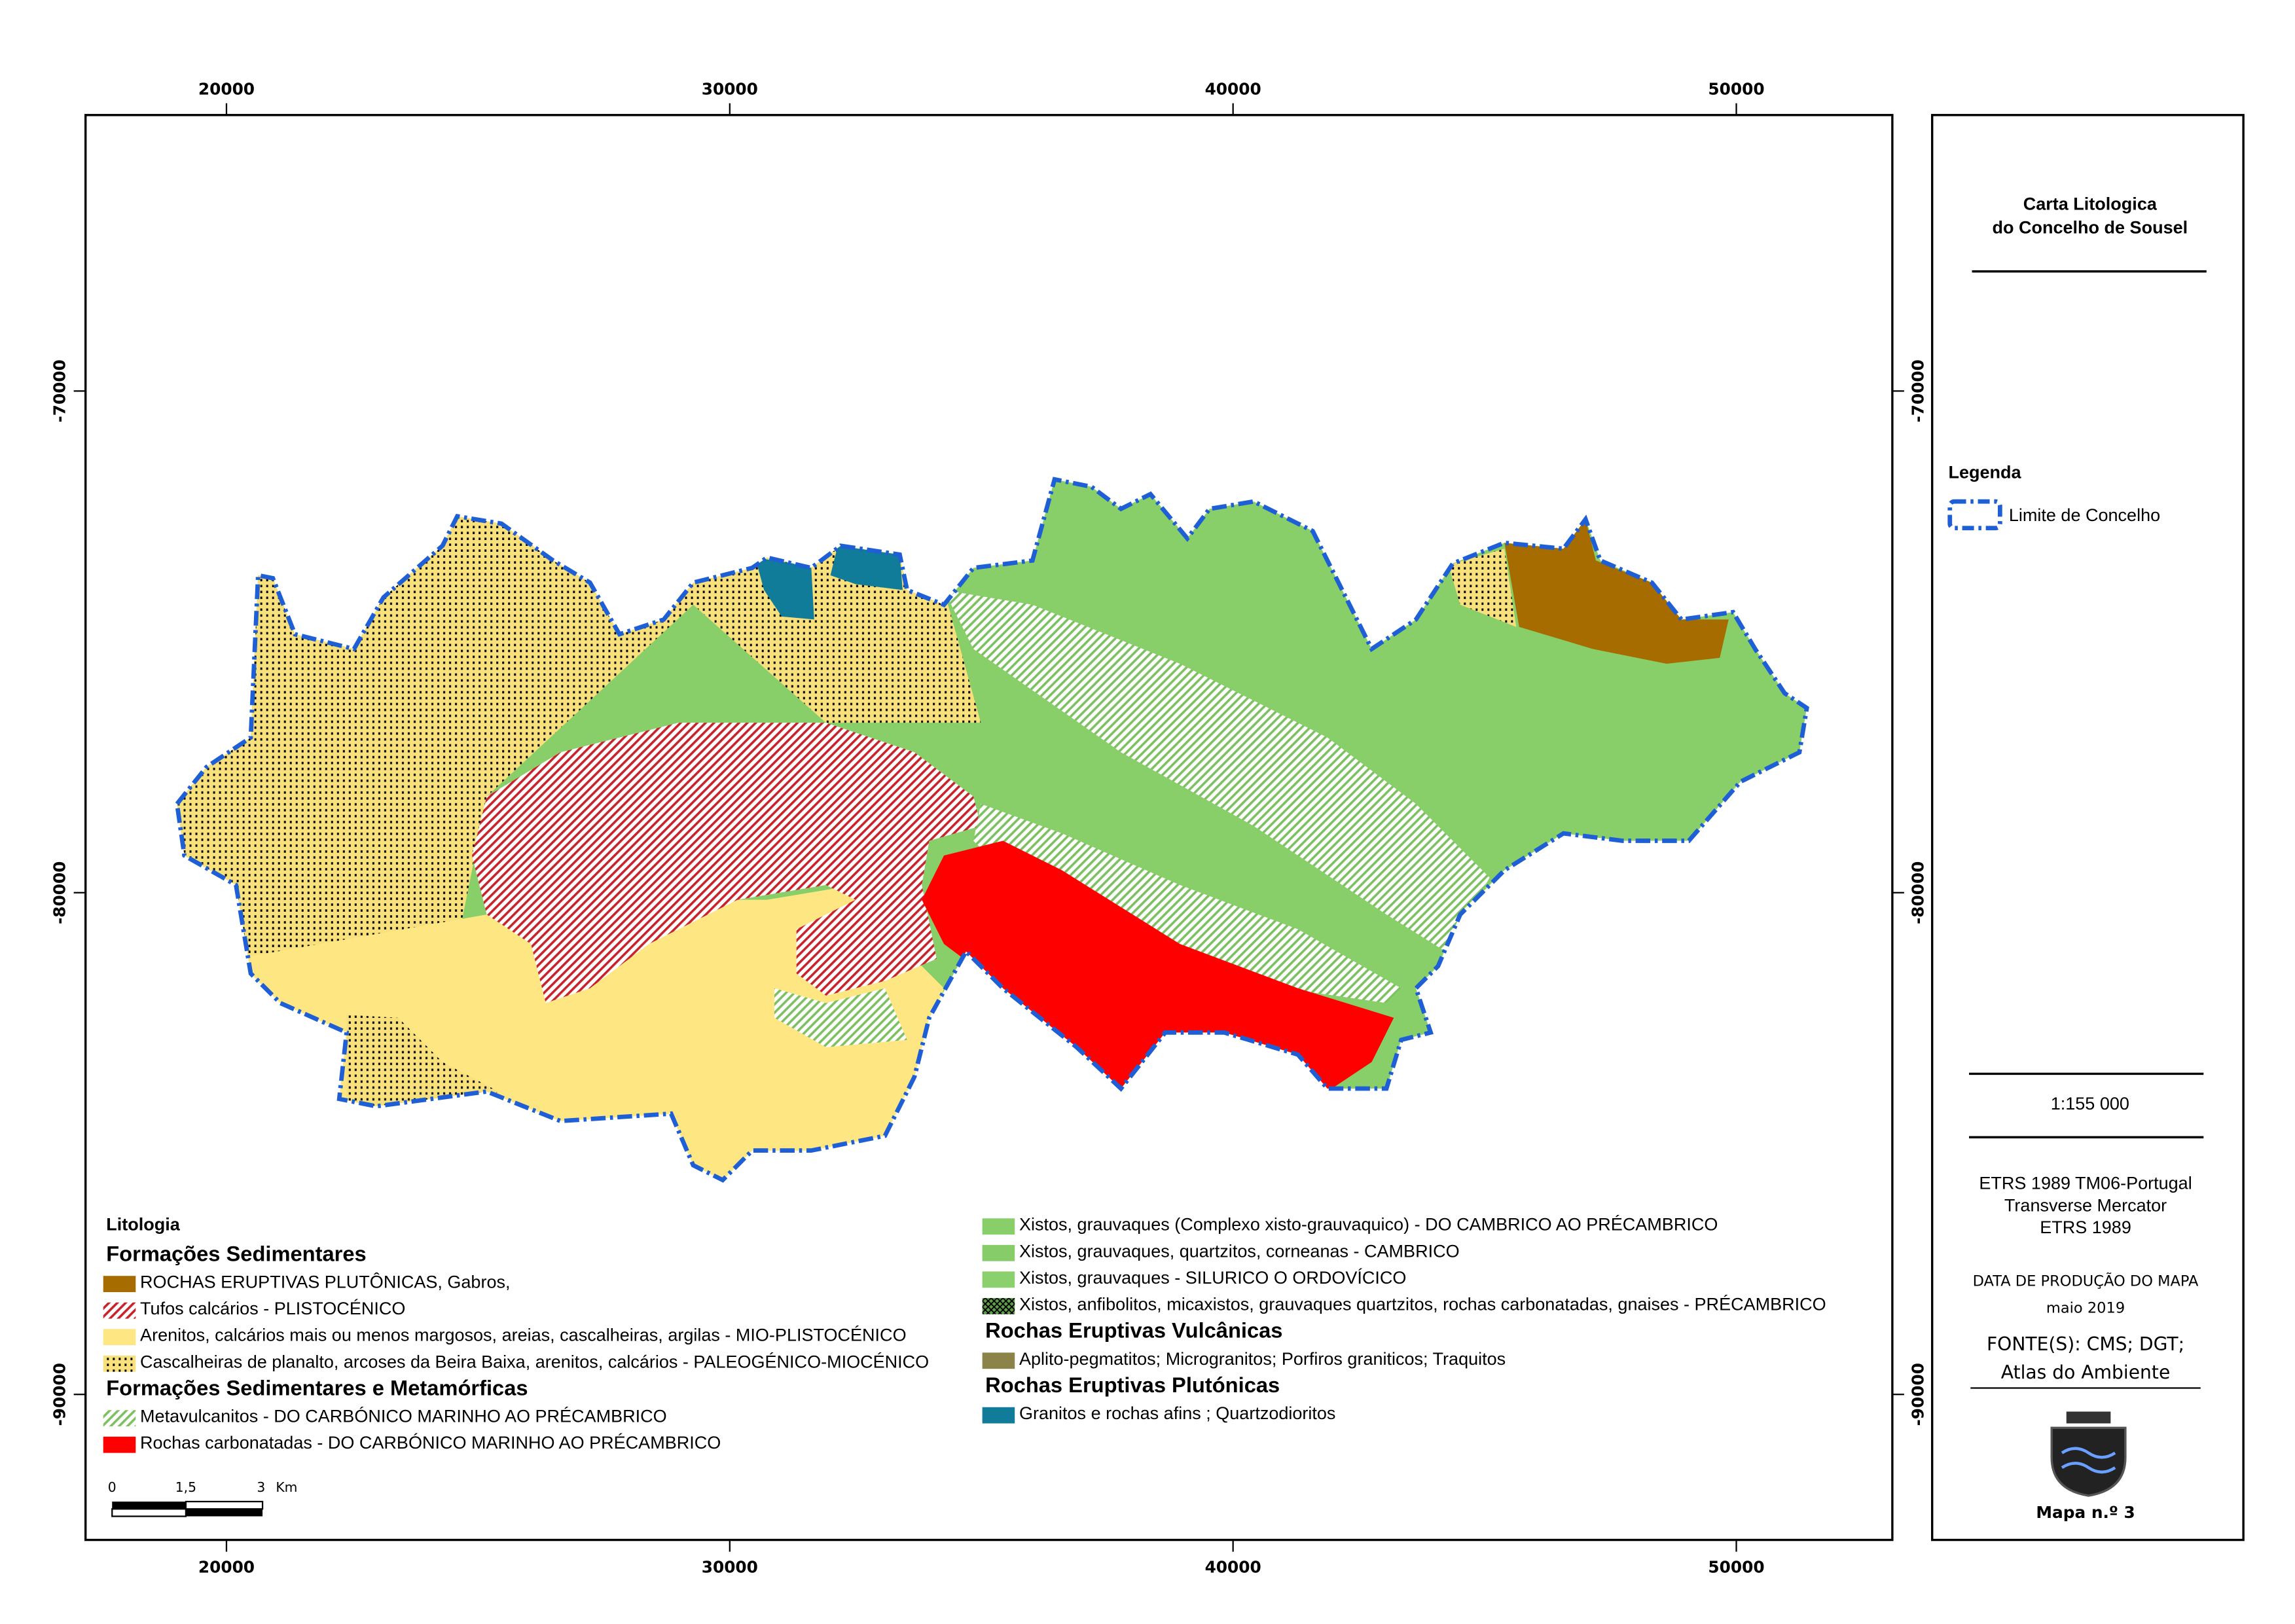  What do you see at coordinates (2086, 1307) in the screenshot?
I see `date: maio 2019` at bounding box center [2086, 1307].